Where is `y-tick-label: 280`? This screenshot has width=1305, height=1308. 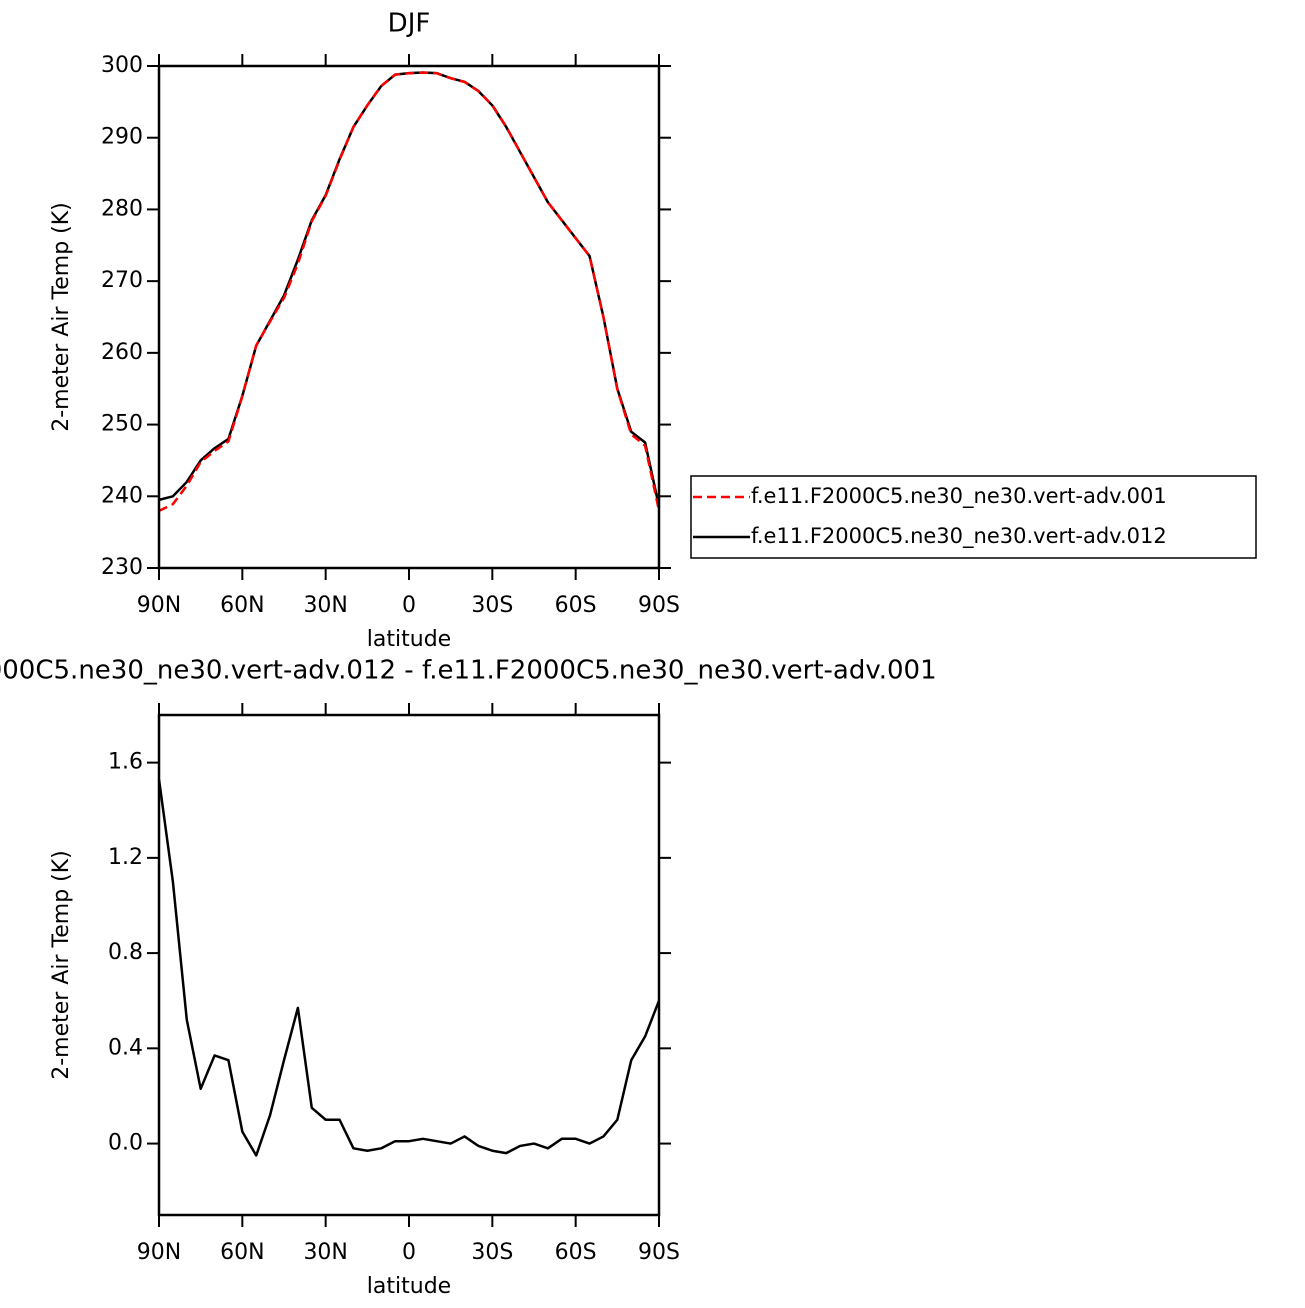 y-tick-label: 280 is located at coordinates (122, 208).